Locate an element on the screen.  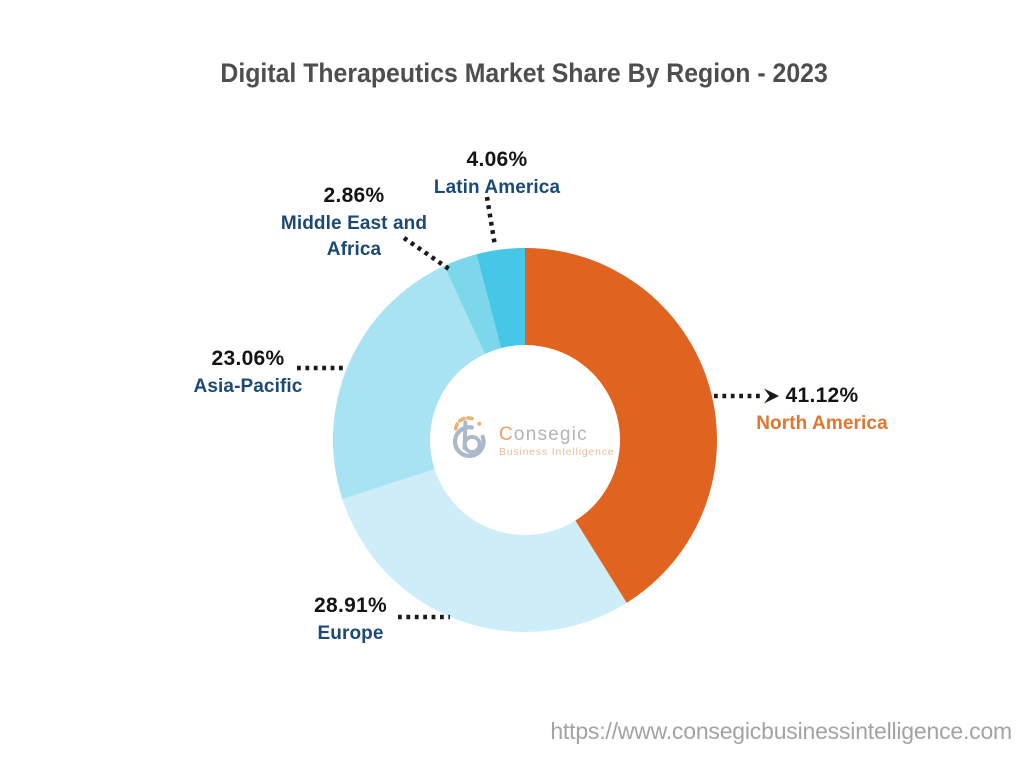
watermark-logo: Consegic Business Intelligence is located at coordinates (540, 438).